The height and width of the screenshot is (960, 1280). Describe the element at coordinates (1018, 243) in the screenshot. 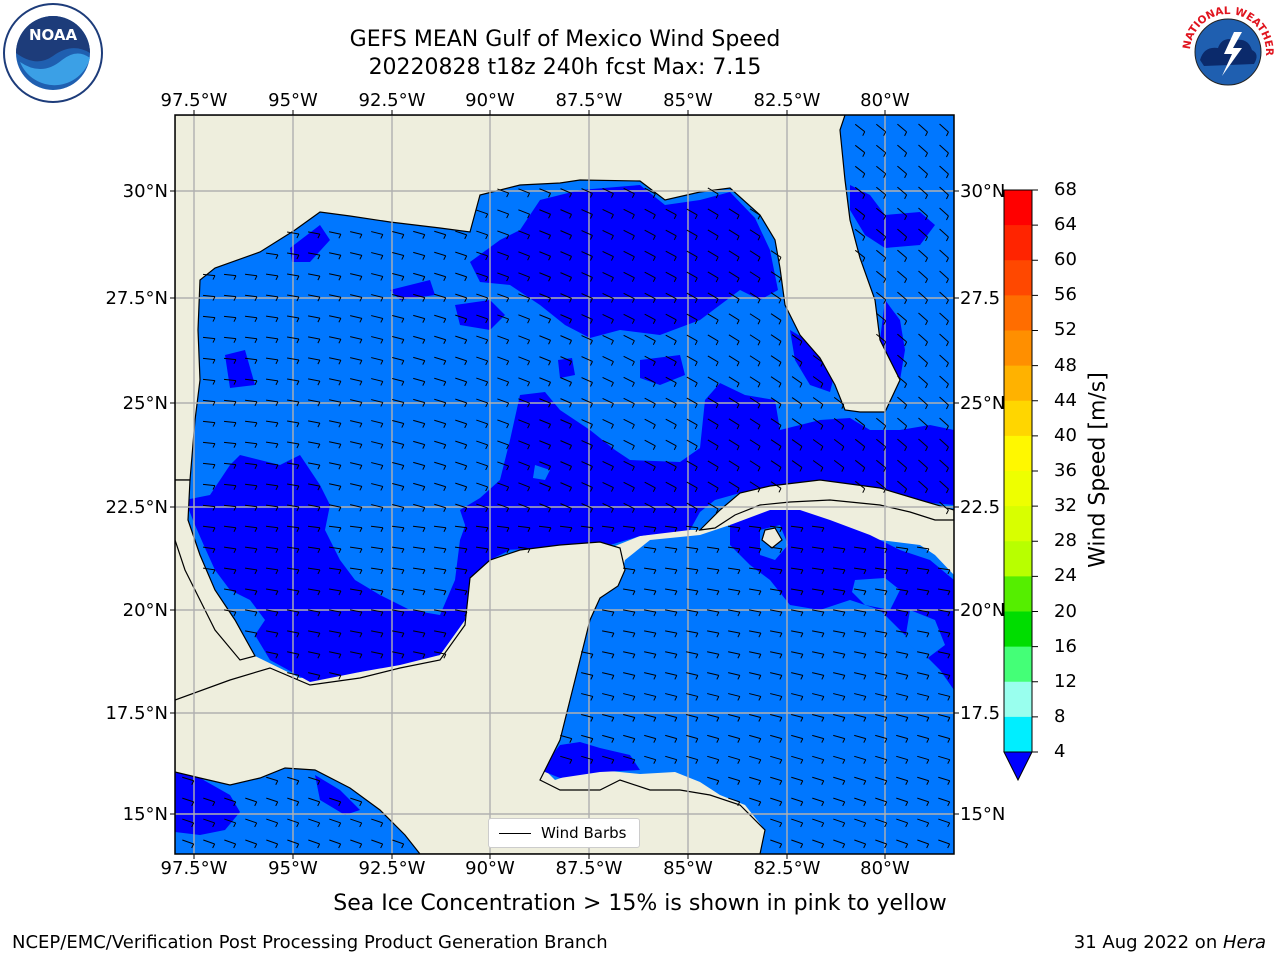

I see `colorbar-segment` at that location.